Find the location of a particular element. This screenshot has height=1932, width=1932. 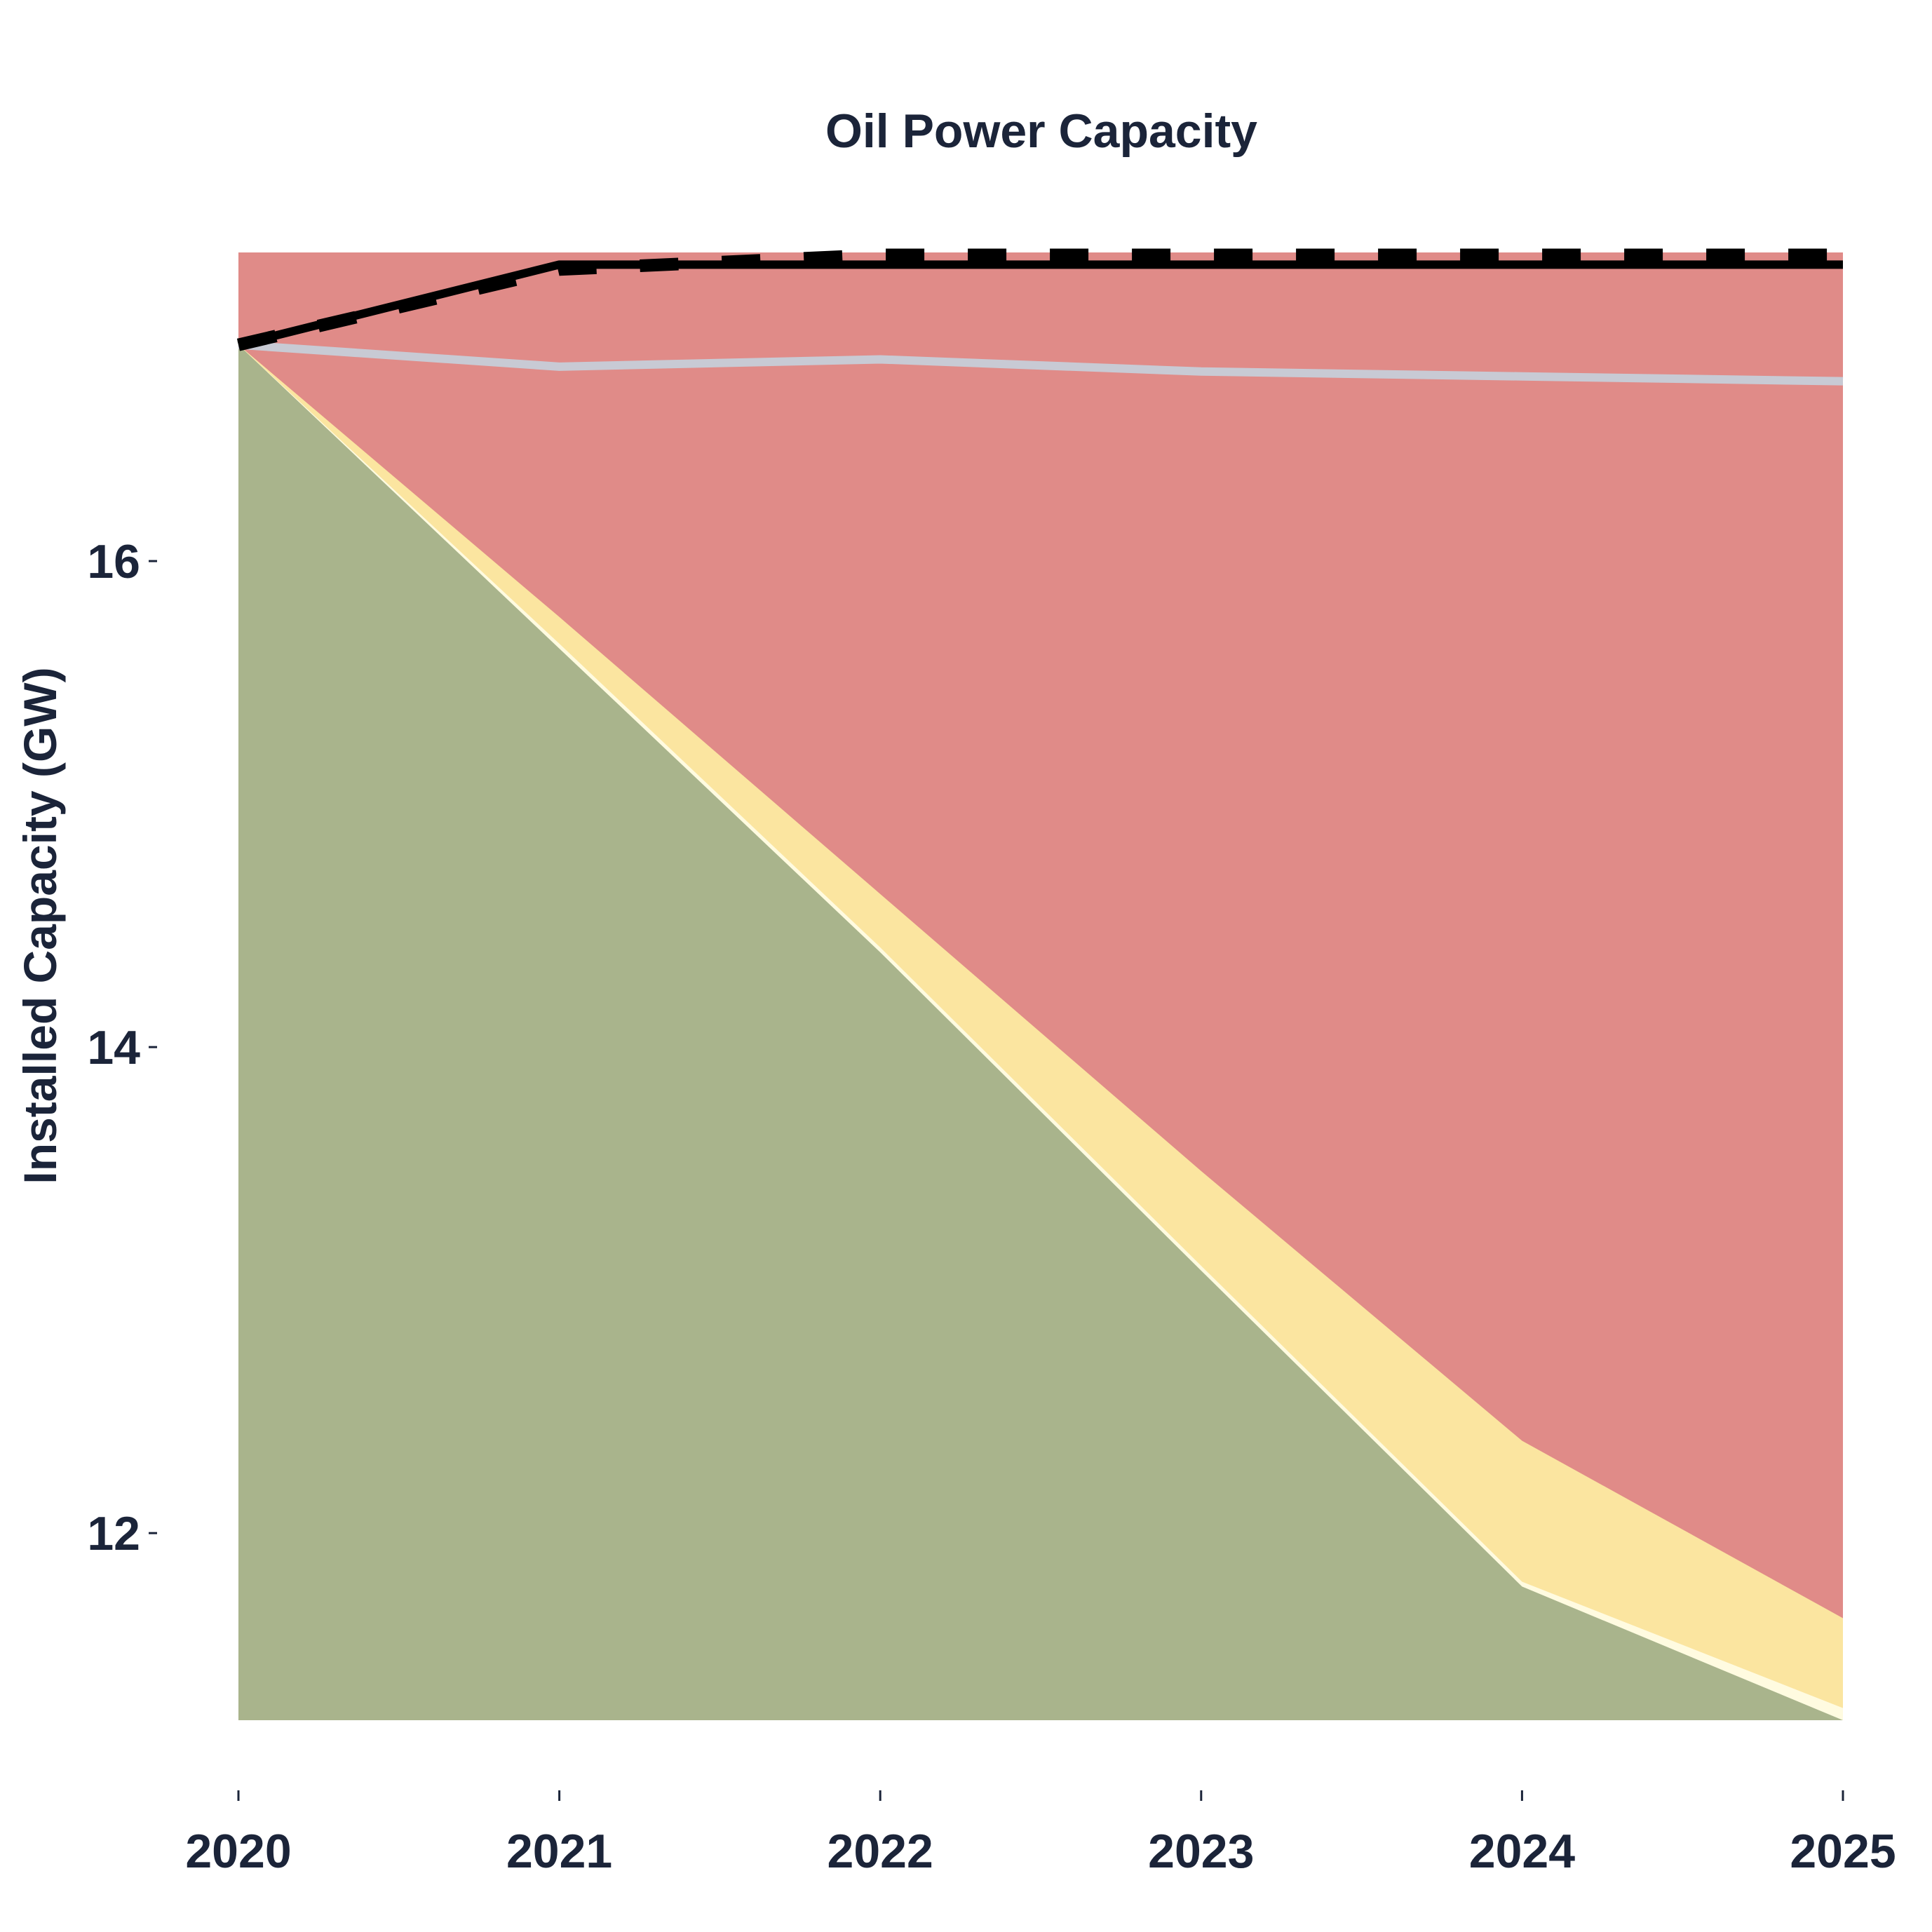

x-axis: 2020 2021 2022 2023 2024 2025 is located at coordinates (1040, 1834).